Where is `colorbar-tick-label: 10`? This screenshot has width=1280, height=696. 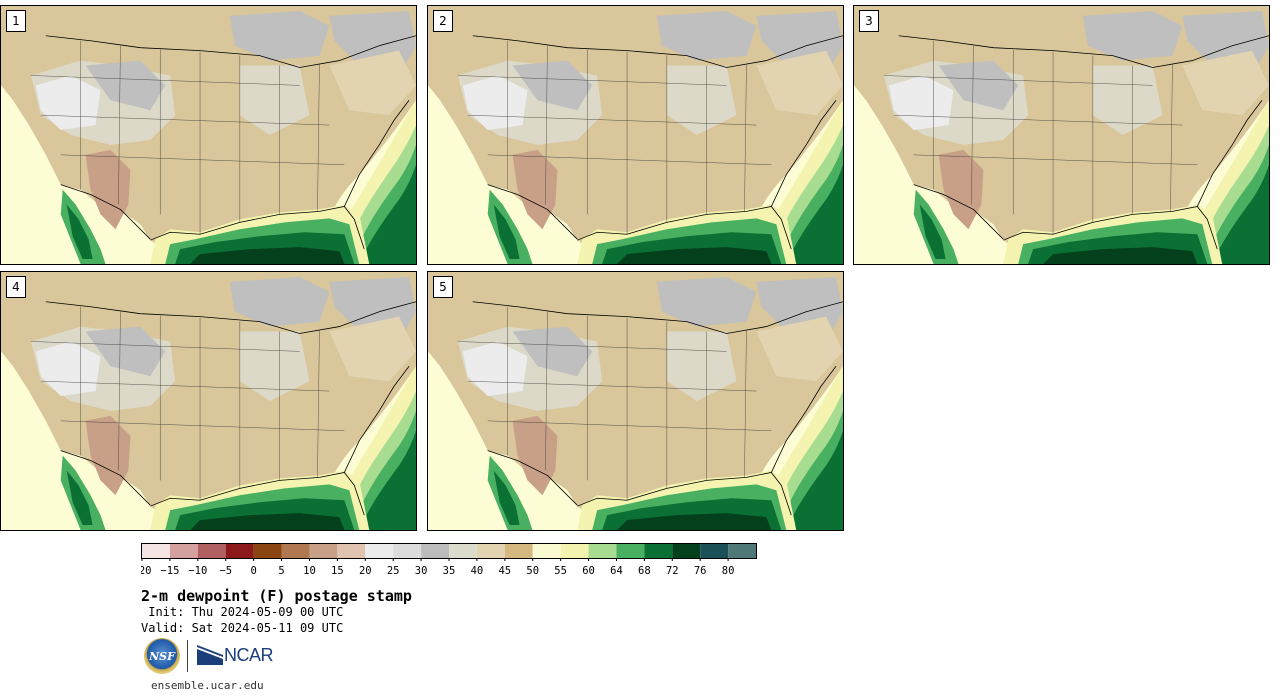
colorbar-tick-label: 10 is located at coordinates (309, 571).